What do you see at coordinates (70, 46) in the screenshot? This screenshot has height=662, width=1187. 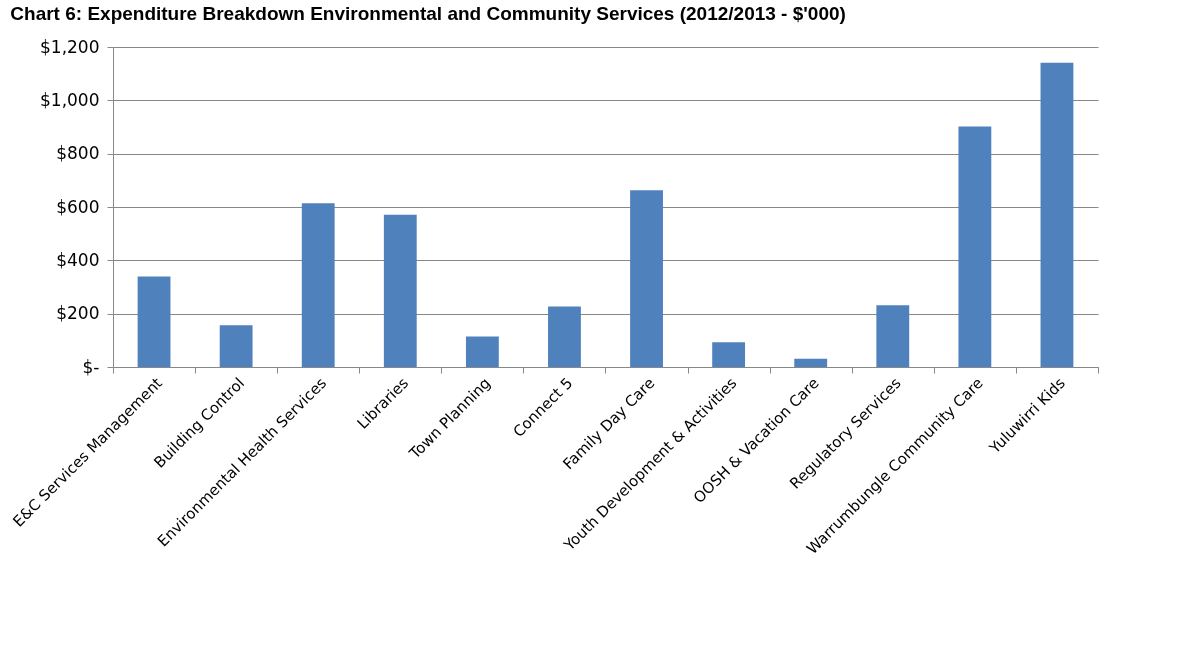 I see `y-tick-label: $1,200` at bounding box center [70, 46].